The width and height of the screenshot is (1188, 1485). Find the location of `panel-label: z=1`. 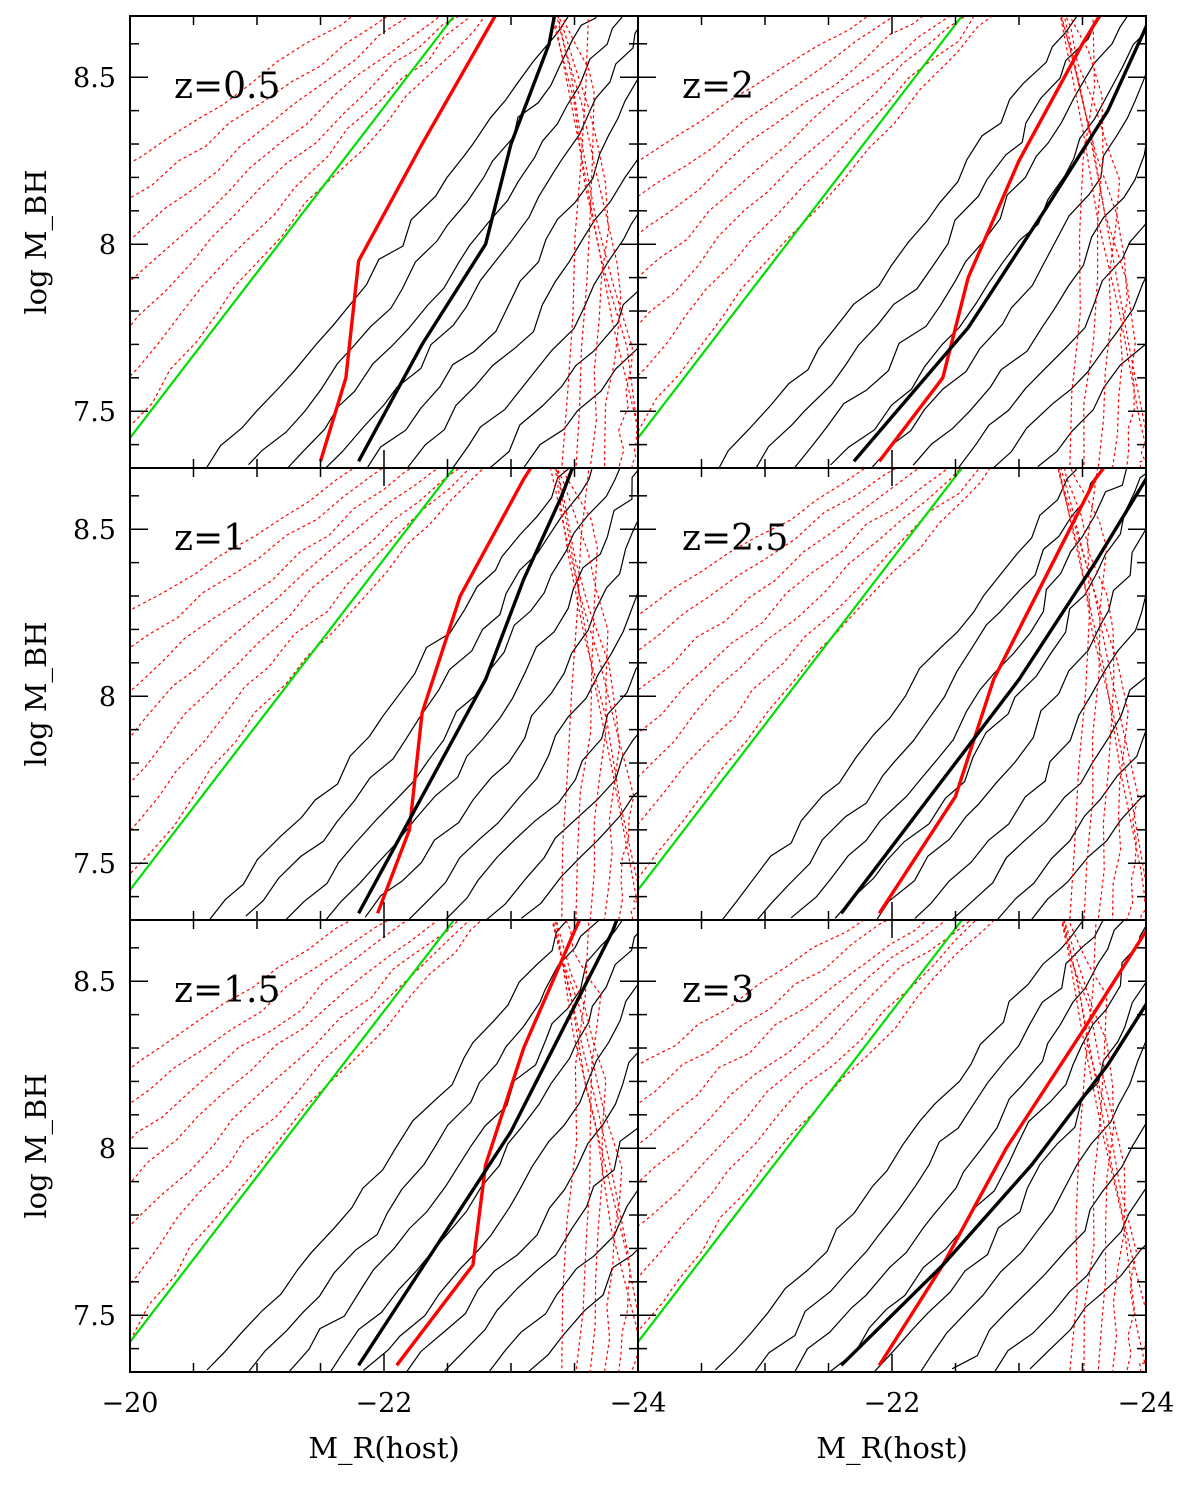

panel-label: z=1 is located at coordinates (210, 538).